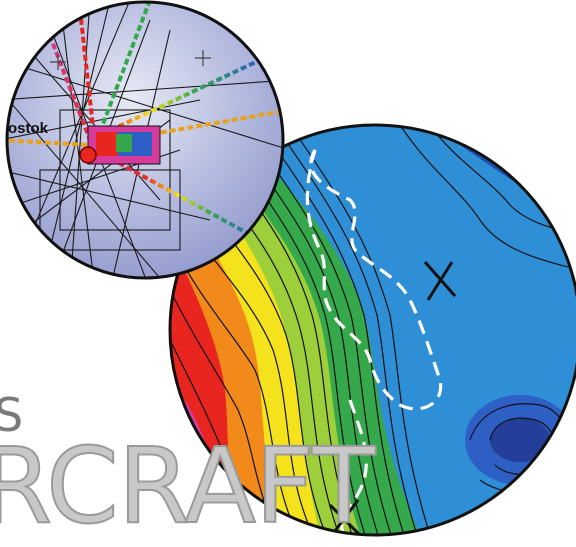 The image size is (576, 547). I want to click on grid-plus-marks, so click(130, 60).